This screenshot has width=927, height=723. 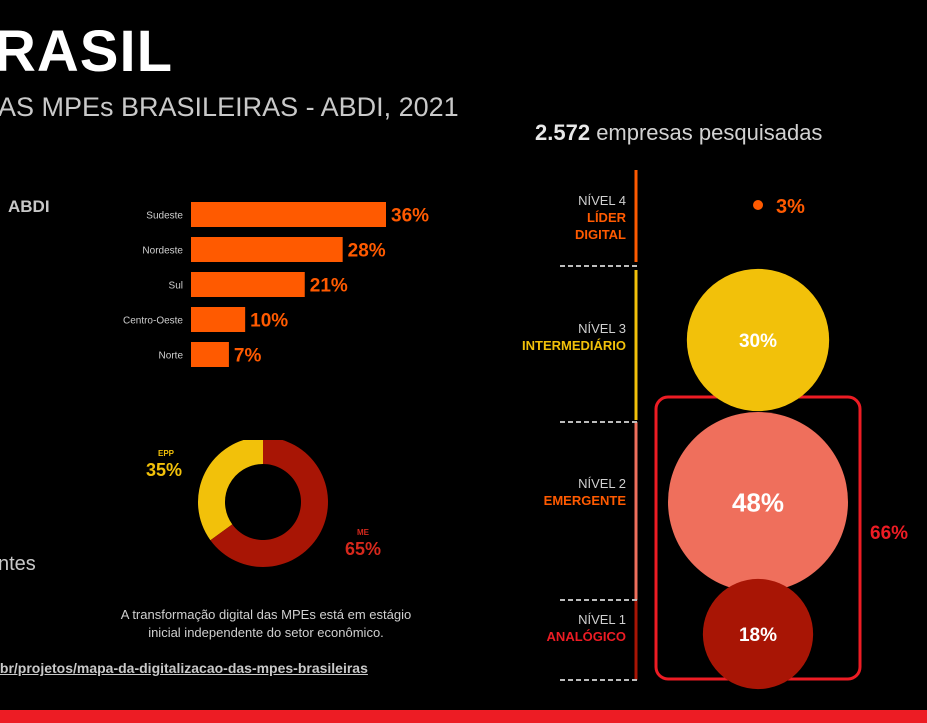 I want to click on bar-category-label: Centro-Oeste, so click(x=153, y=321).